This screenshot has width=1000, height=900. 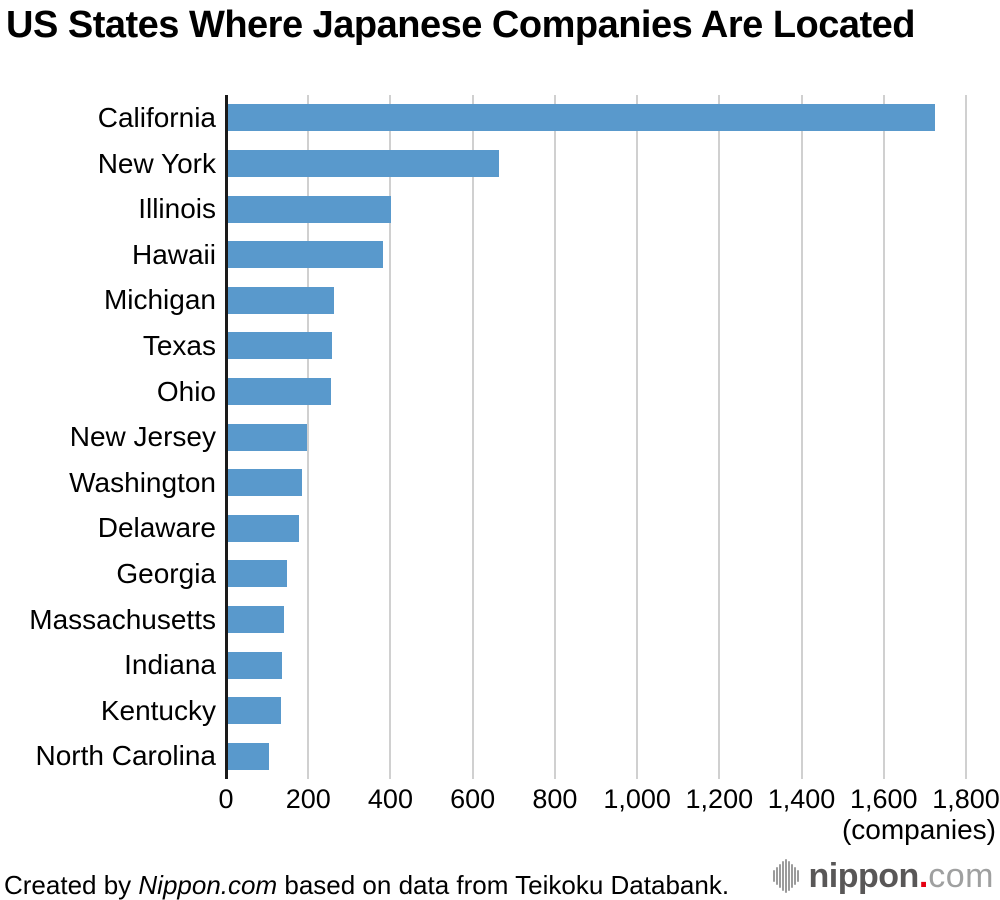 What do you see at coordinates (226, 437) in the screenshot?
I see `value-axis-baseline` at bounding box center [226, 437].